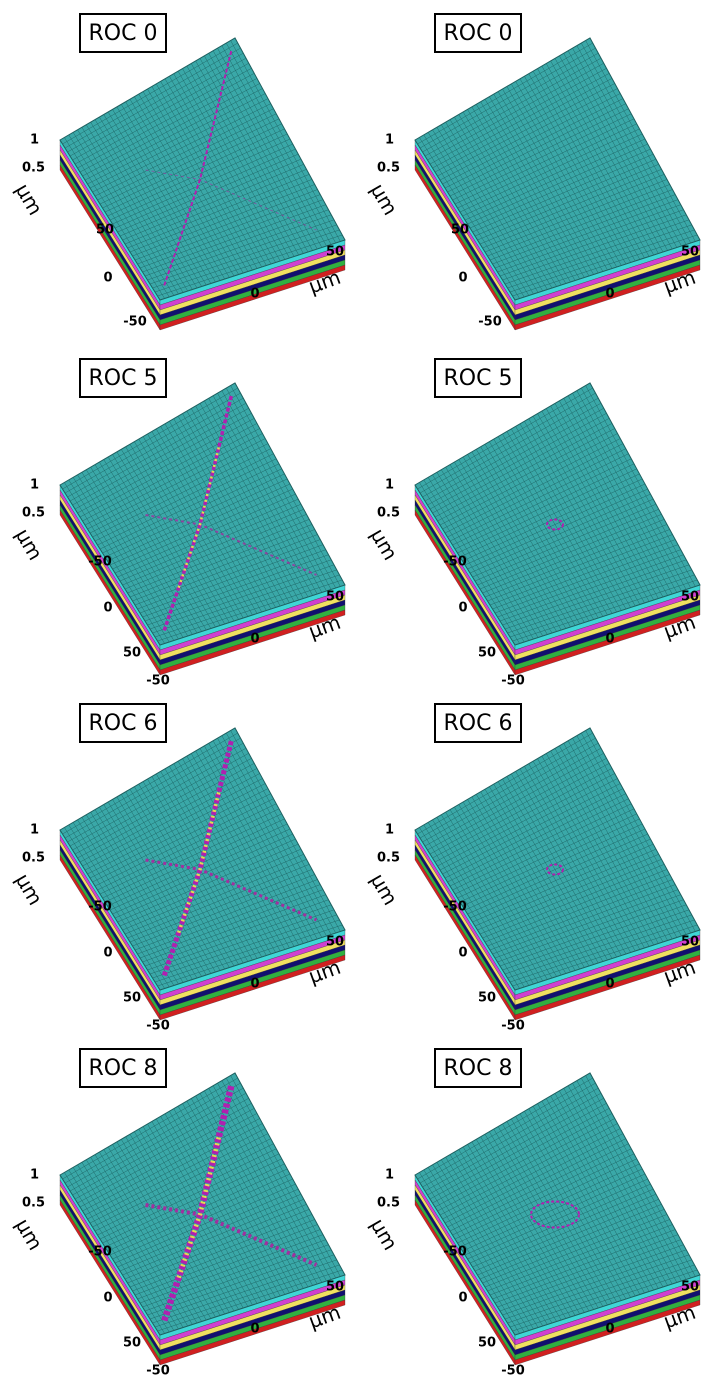  I want to click on defect, so click(555, 1214).